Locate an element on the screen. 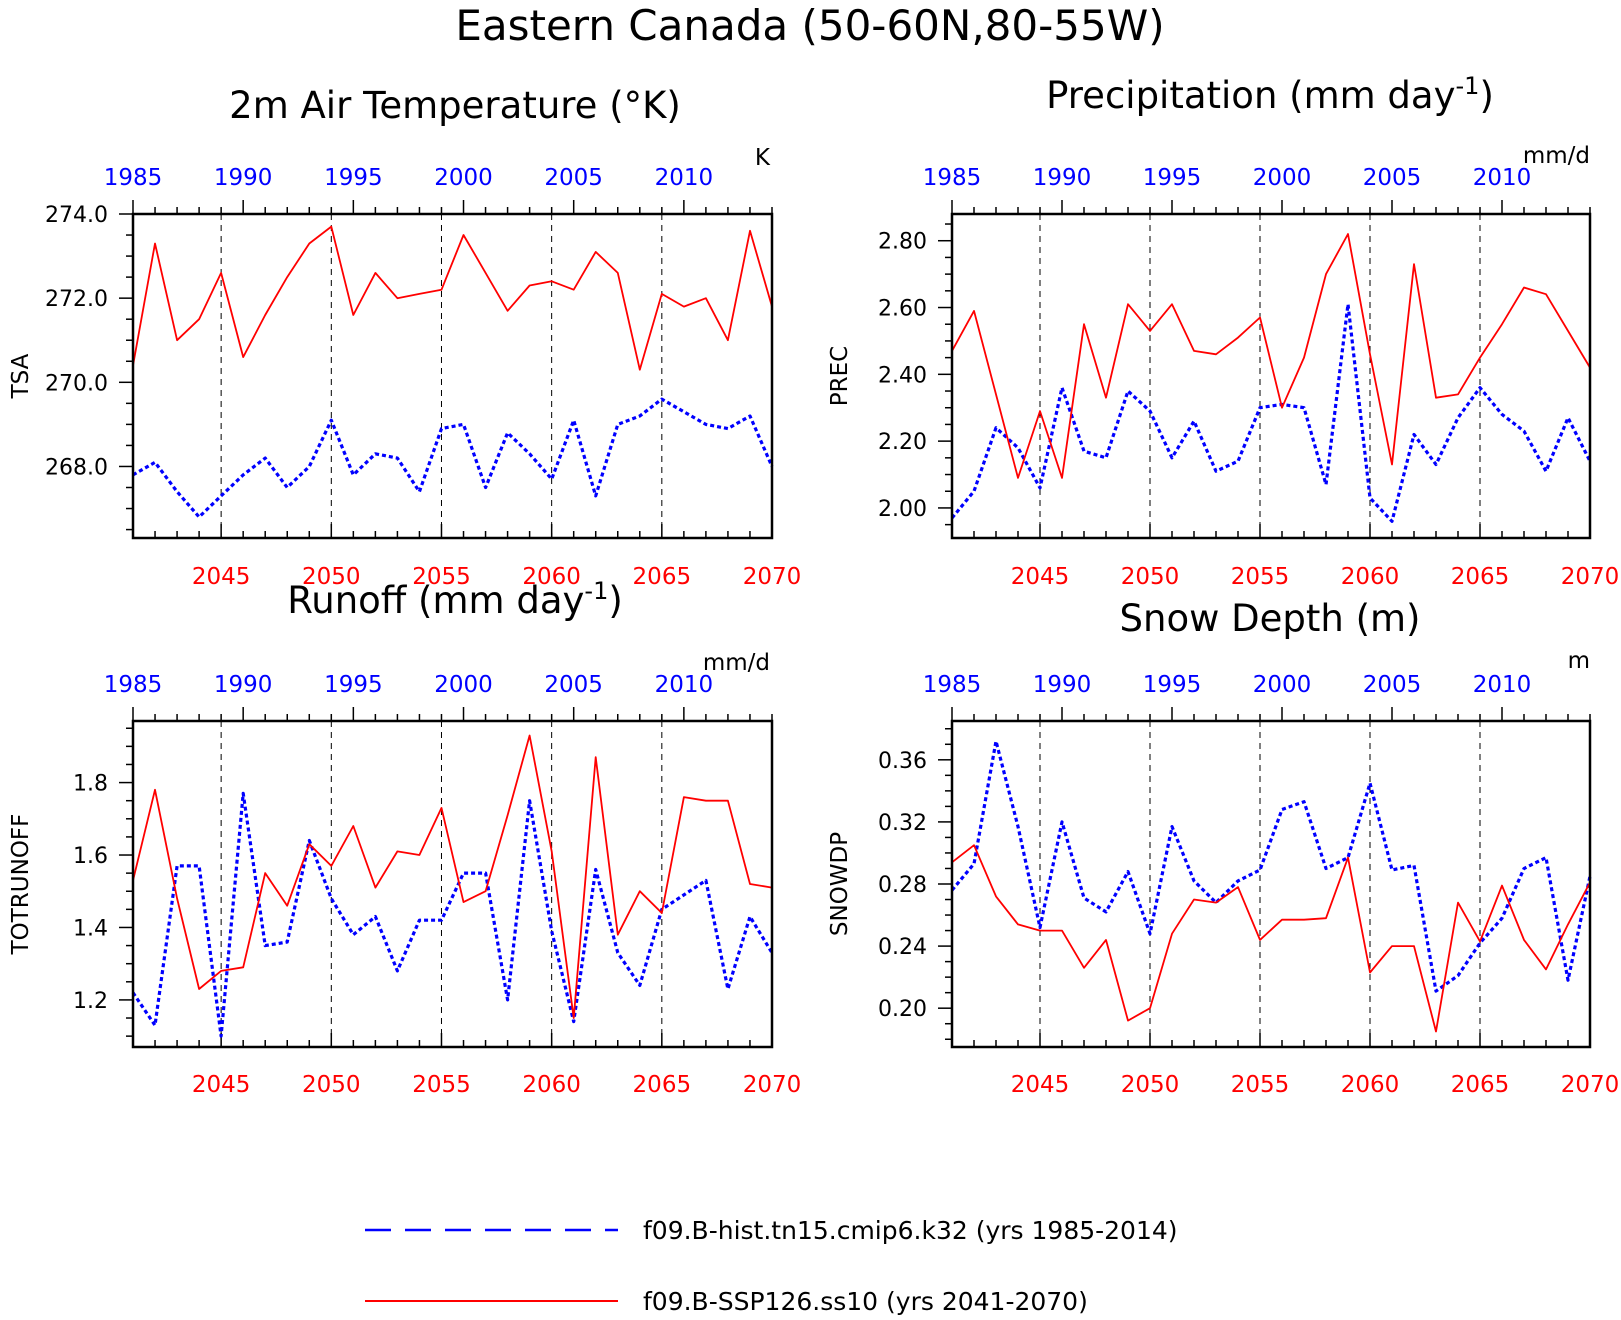 The width and height of the screenshot is (1621, 1320). y-tick-label: 1.4 is located at coordinates (90, 928).